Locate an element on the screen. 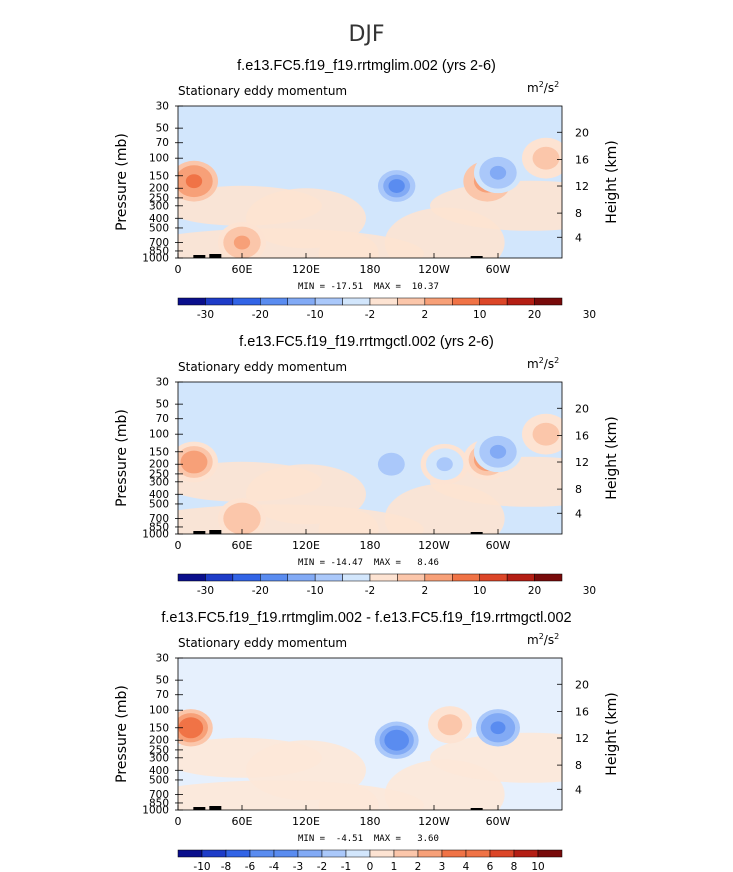 This screenshot has width=733, height=872. colorbar-label: 8 is located at coordinates (514, 866).